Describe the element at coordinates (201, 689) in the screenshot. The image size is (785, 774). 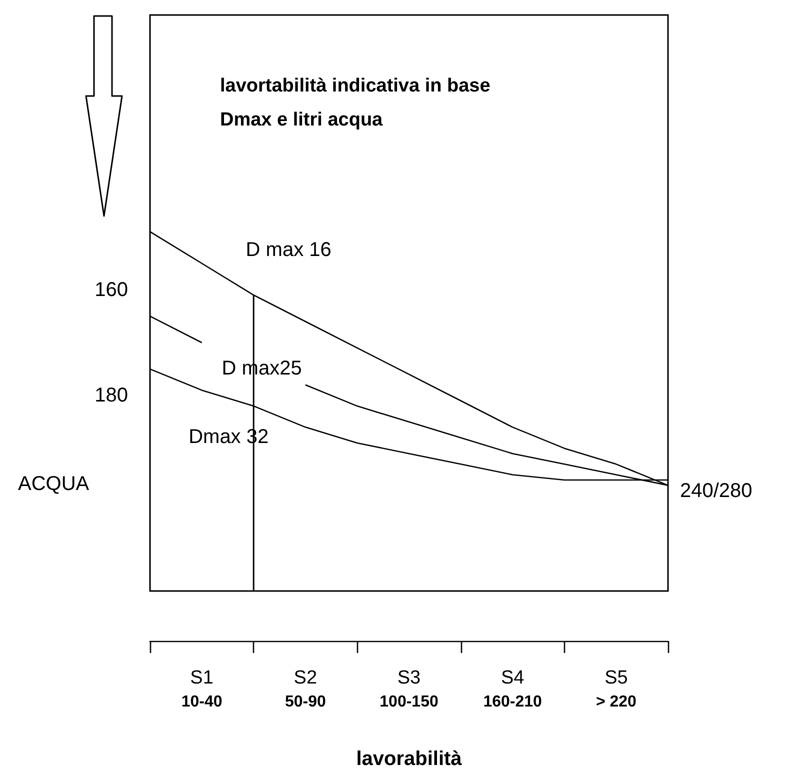
I see `x-tick-label: S1 10-40` at that location.